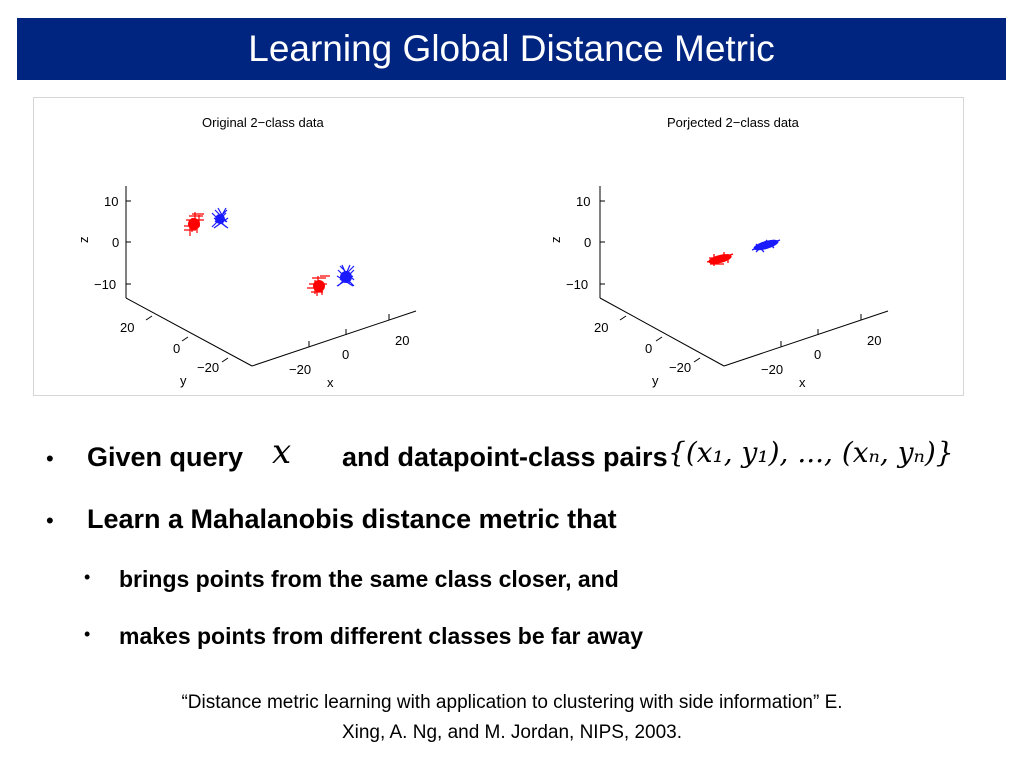  What do you see at coordinates (282, 452) in the screenshot?
I see `query-variable: x` at bounding box center [282, 452].